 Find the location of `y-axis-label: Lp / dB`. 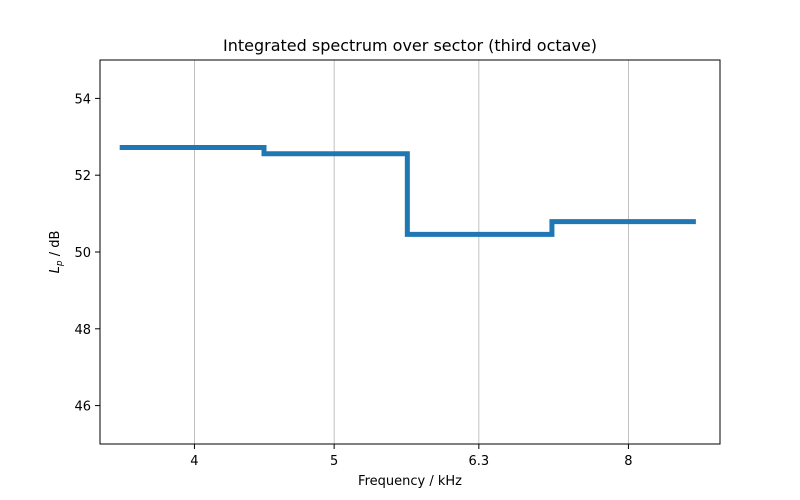

y-axis-label: Lp / dB is located at coordinates (56, 252).